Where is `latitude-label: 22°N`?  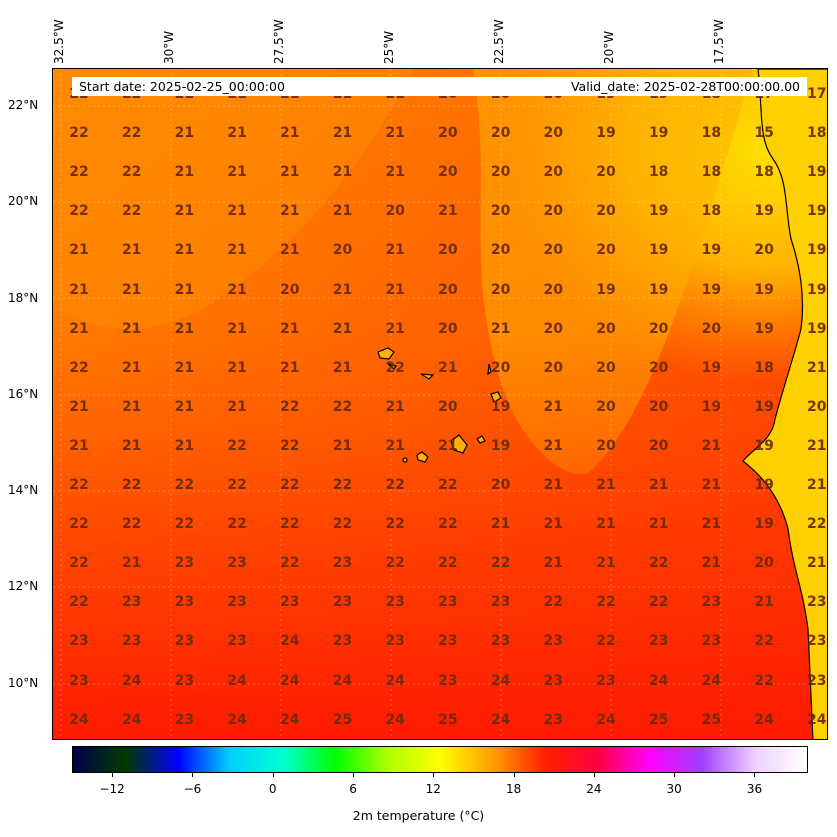
latitude-label: 22°N is located at coordinates (23, 105).